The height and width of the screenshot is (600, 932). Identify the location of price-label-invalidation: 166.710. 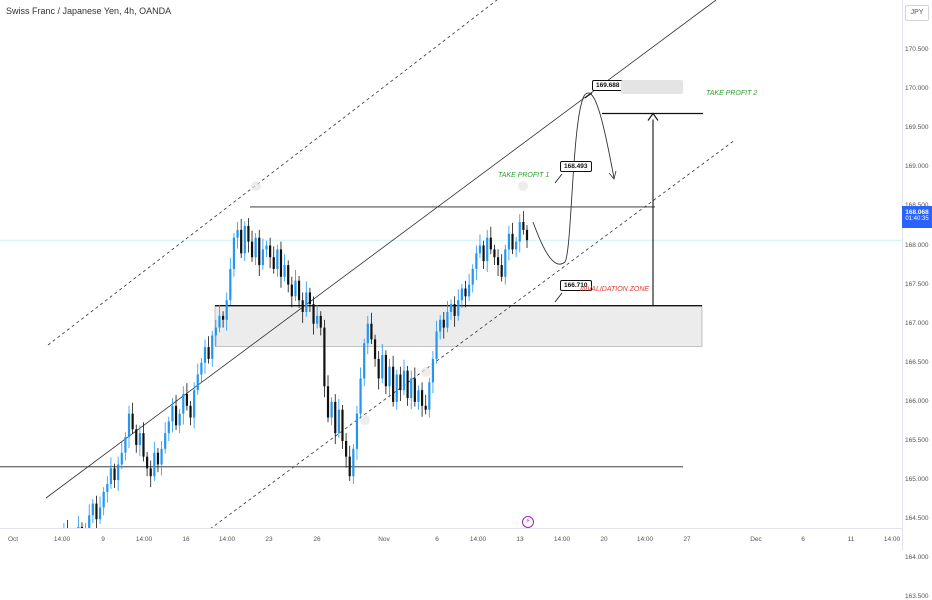
(576, 285).